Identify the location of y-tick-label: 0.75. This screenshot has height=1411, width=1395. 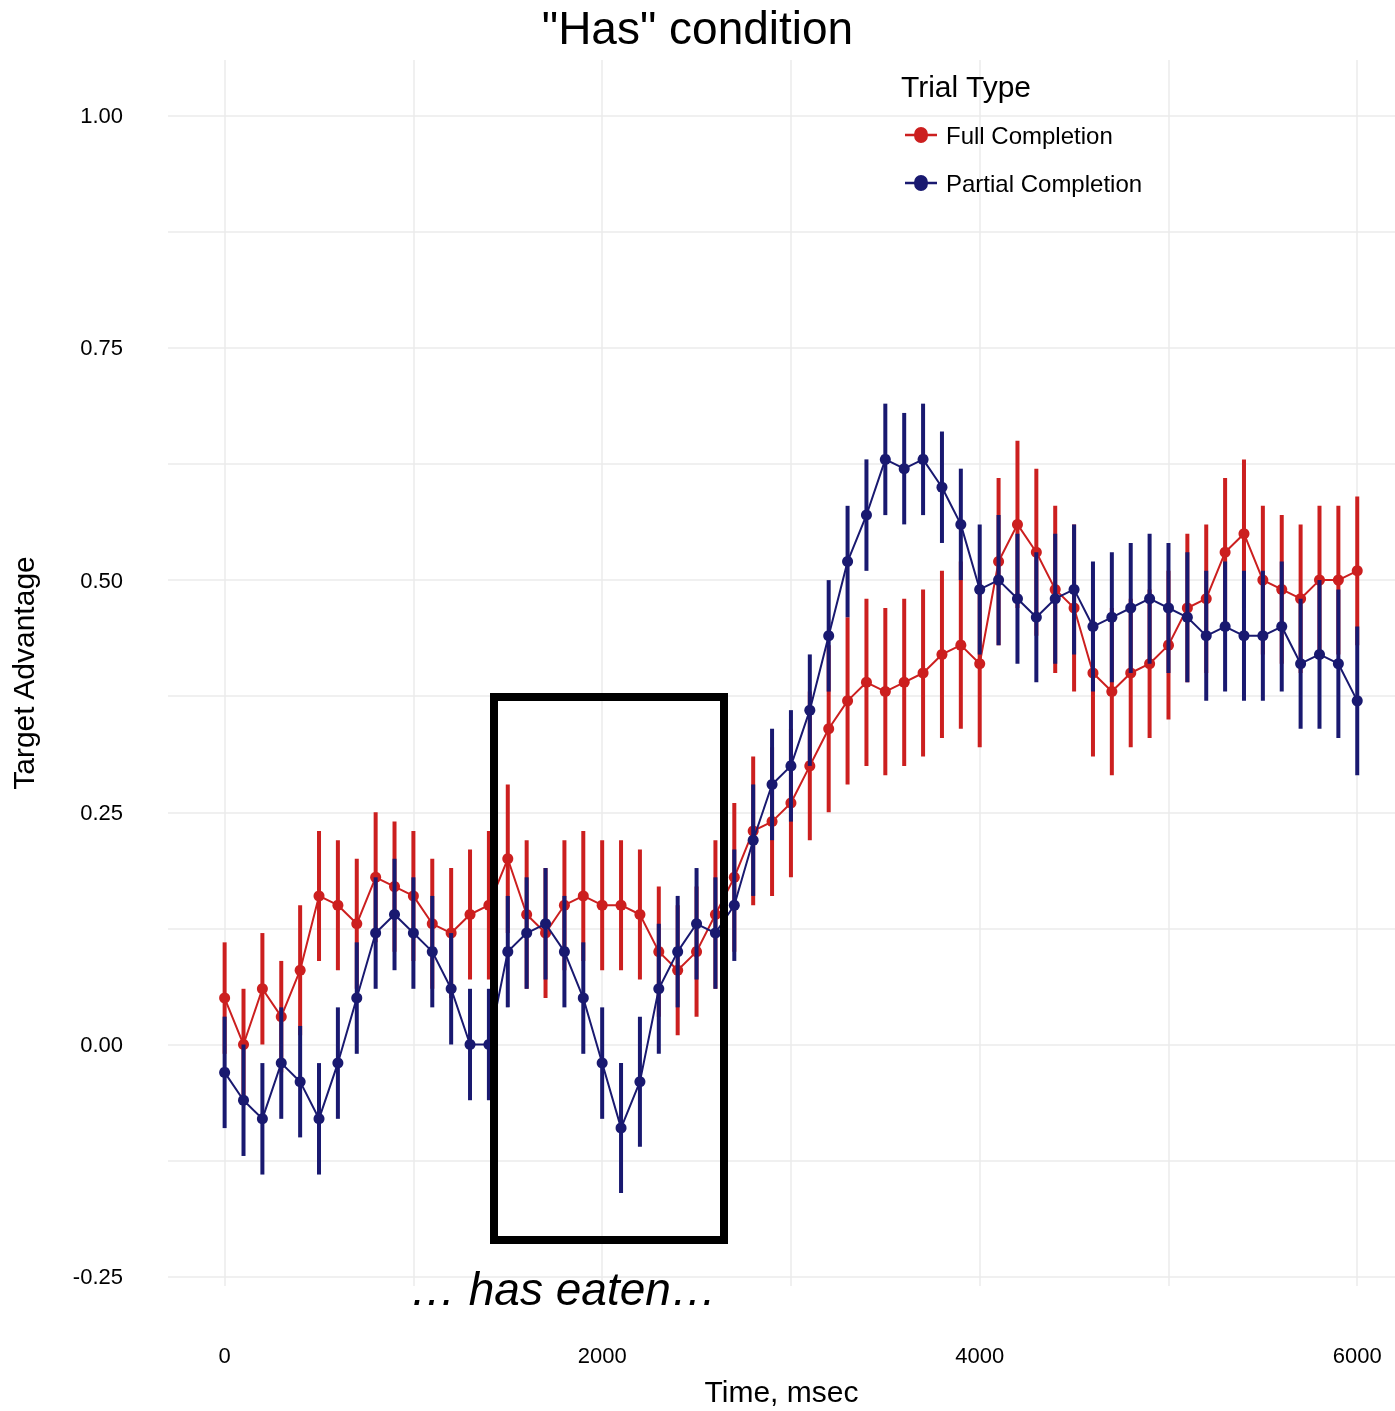
(101, 348).